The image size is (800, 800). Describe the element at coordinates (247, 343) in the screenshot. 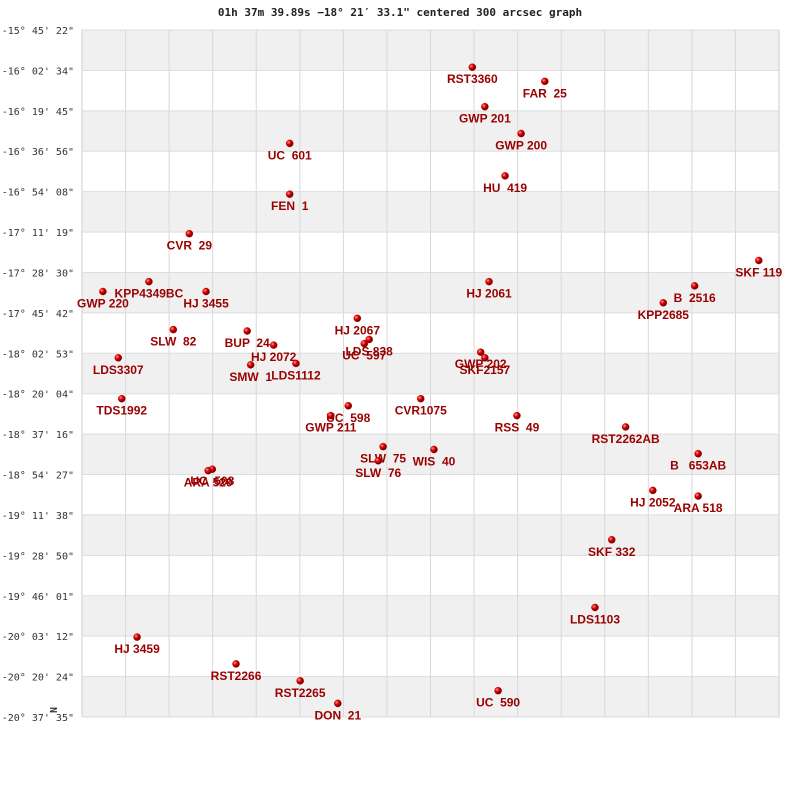

I see `star-label: BUP 24` at that location.